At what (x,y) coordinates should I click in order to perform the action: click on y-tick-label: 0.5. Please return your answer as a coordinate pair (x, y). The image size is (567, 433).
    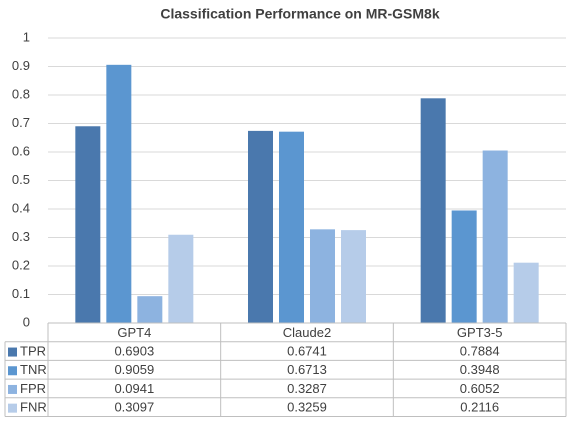
    Looking at the image, I should click on (21, 179).